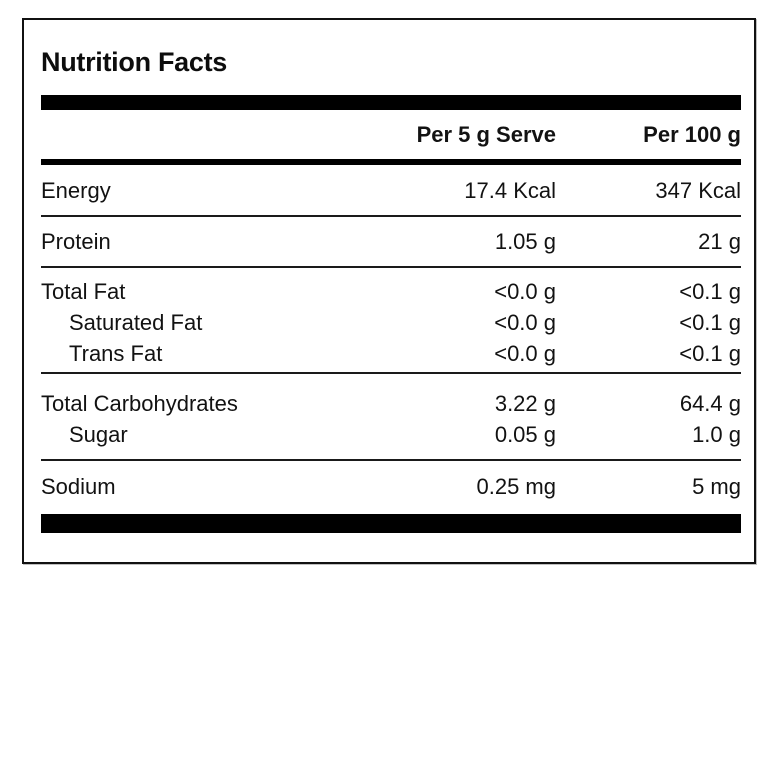  Describe the element at coordinates (116, 353) in the screenshot. I see `nutrient-name: Trans Fat` at that location.